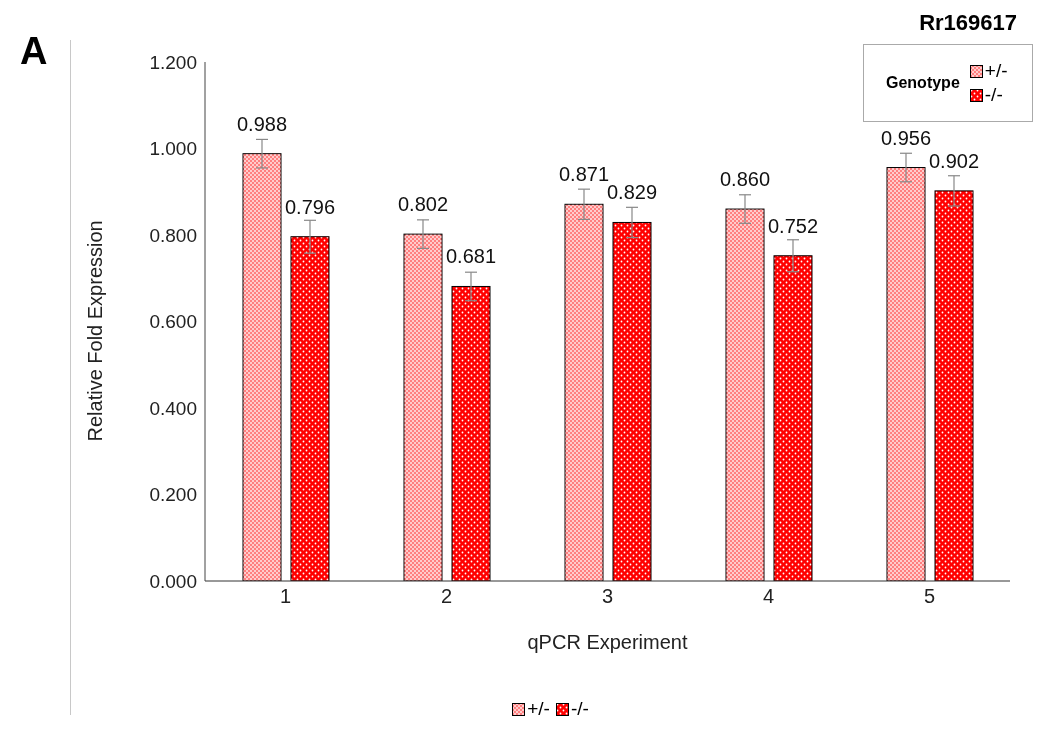  What do you see at coordinates (995, 71) in the screenshot?
I see `legend-label: +/-` at bounding box center [995, 71].